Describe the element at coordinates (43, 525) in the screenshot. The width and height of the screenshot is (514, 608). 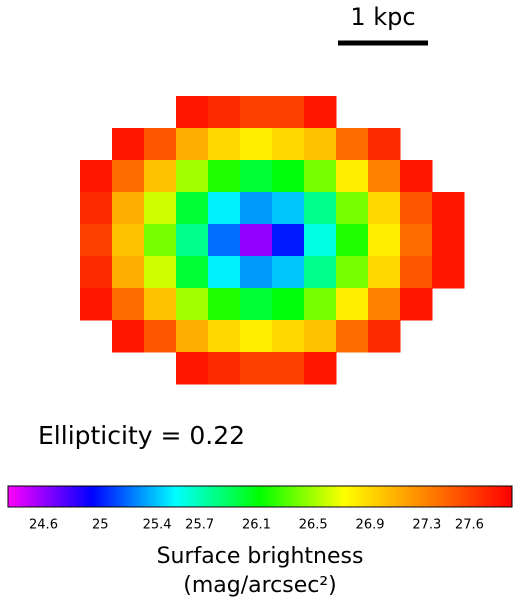
I see `colorbar-tick-label: 24.6` at that location.